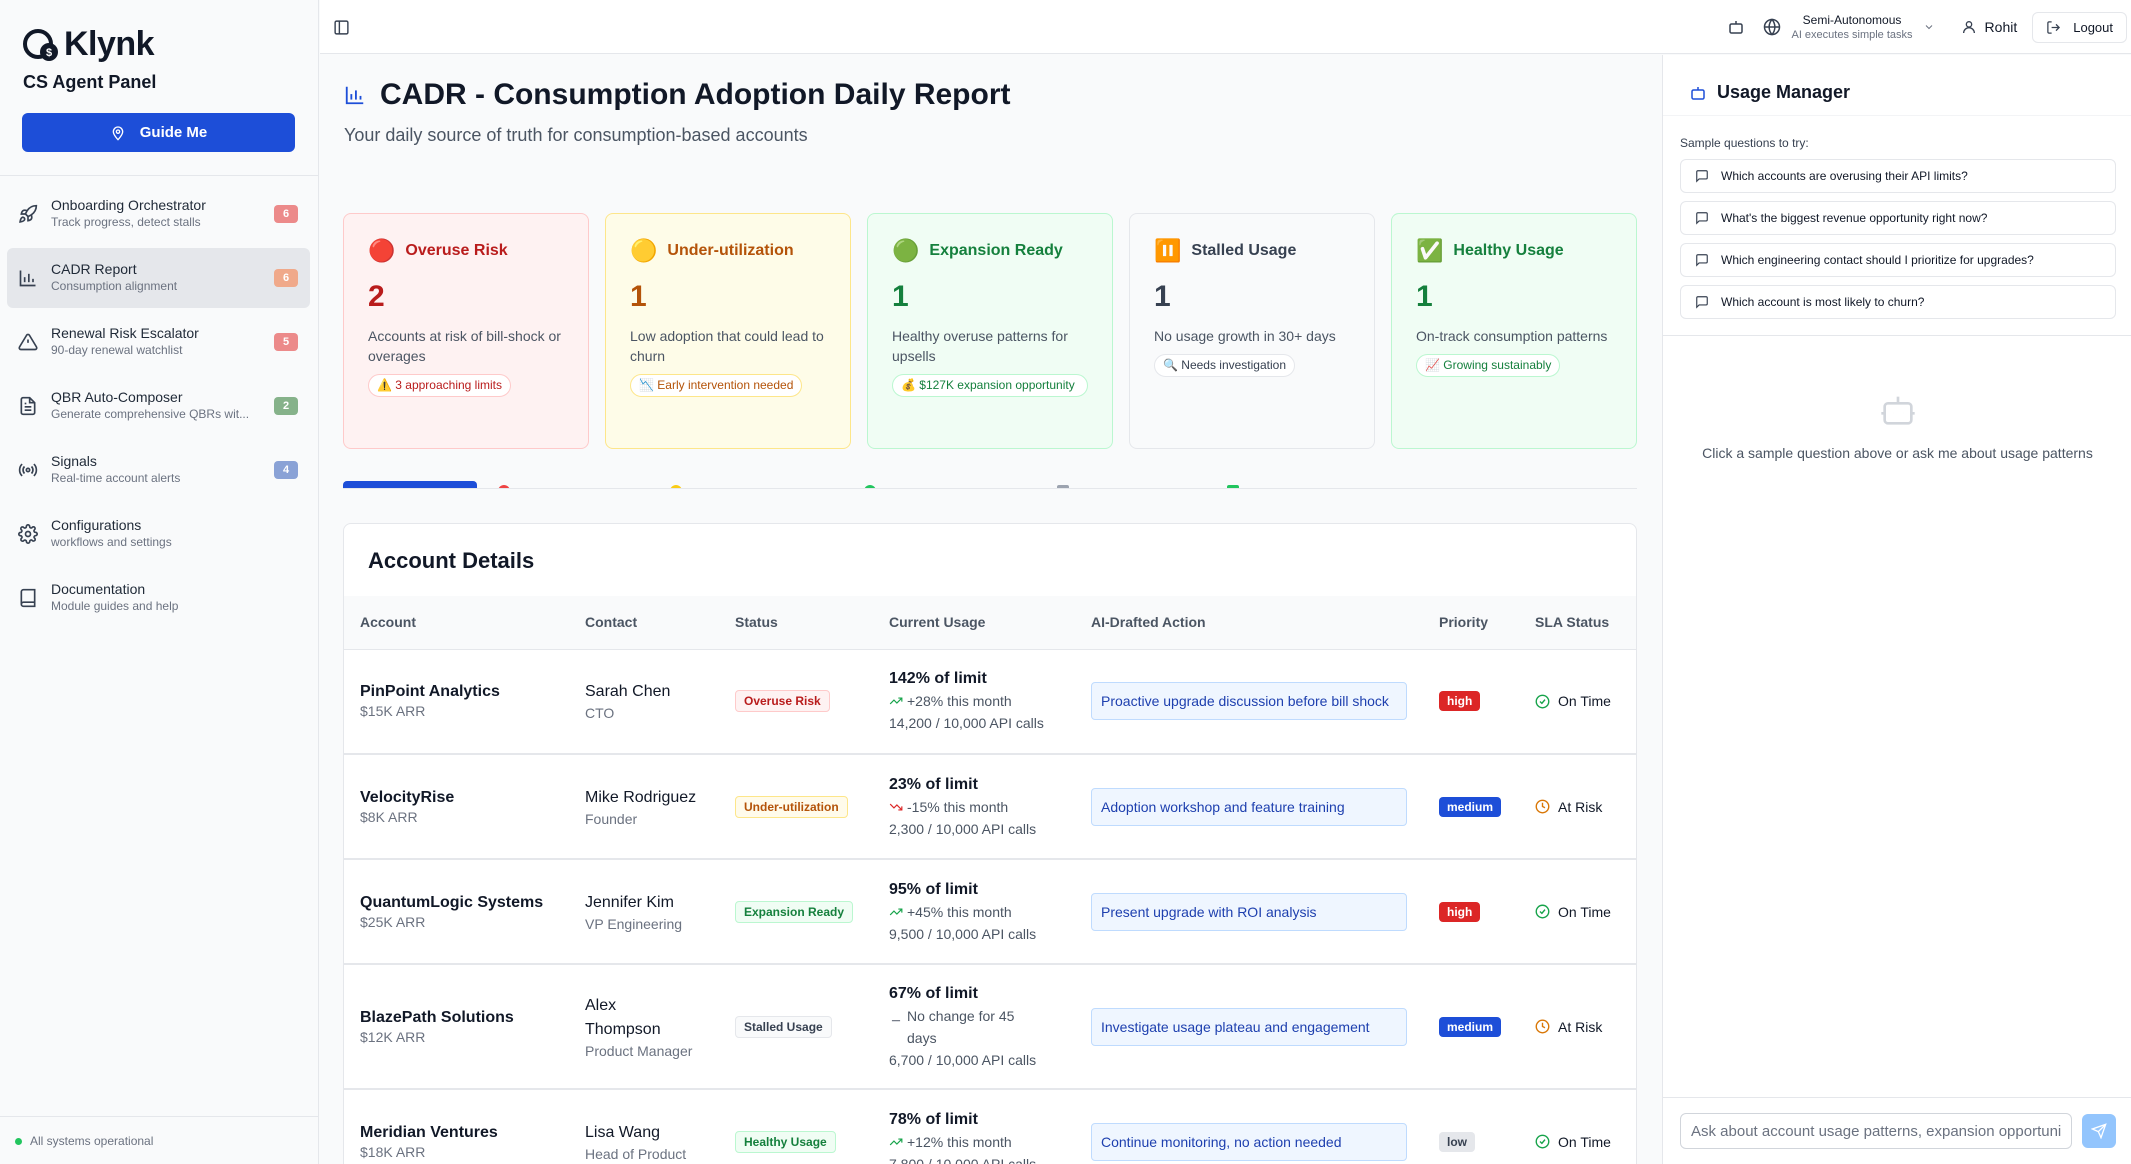 The height and width of the screenshot is (1164, 2131). Describe the element at coordinates (88, 44) in the screenshot. I see `brand: $ Klynk` at that location.